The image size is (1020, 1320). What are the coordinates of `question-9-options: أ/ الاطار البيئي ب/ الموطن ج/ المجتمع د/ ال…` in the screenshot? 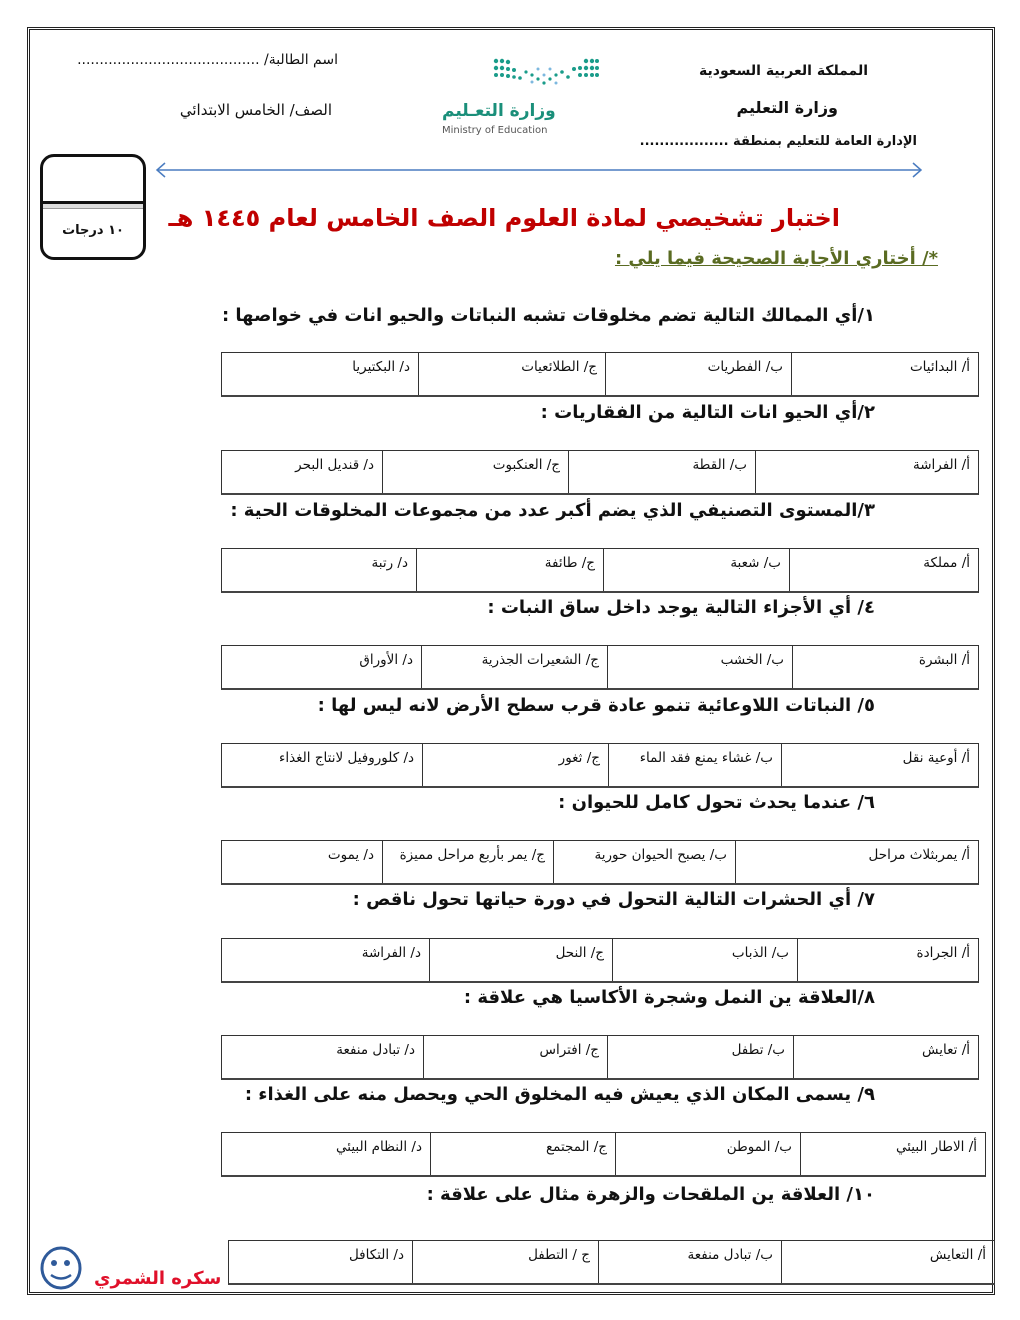 It's located at (603, 1154).